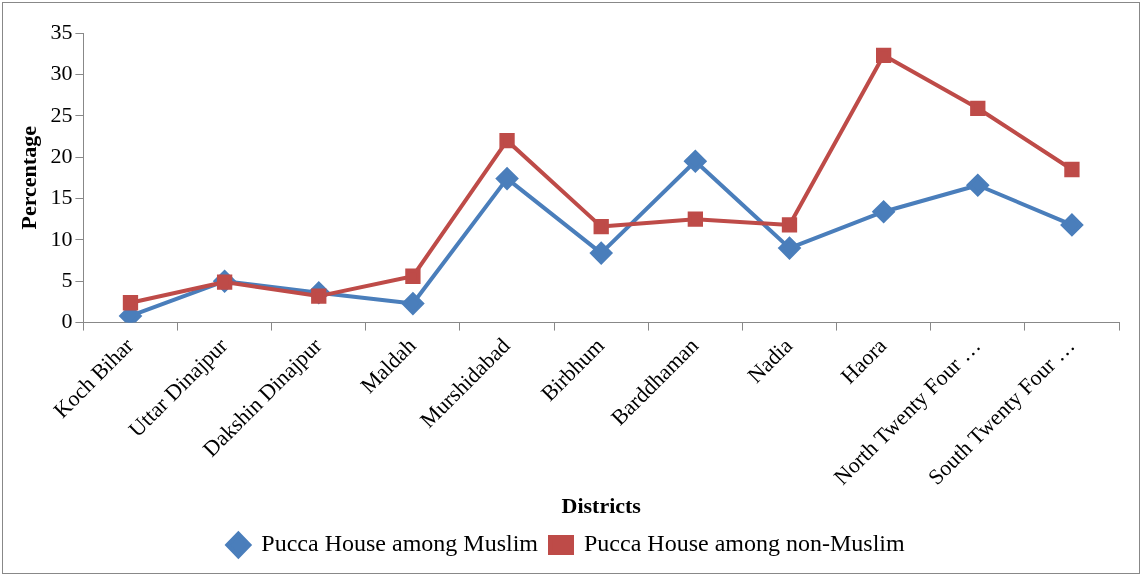 This screenshot has height=578, width=1144. Describe the element at coordinates (61, 73) in the screenshot. I see `y-tick-label: 30` at that location.